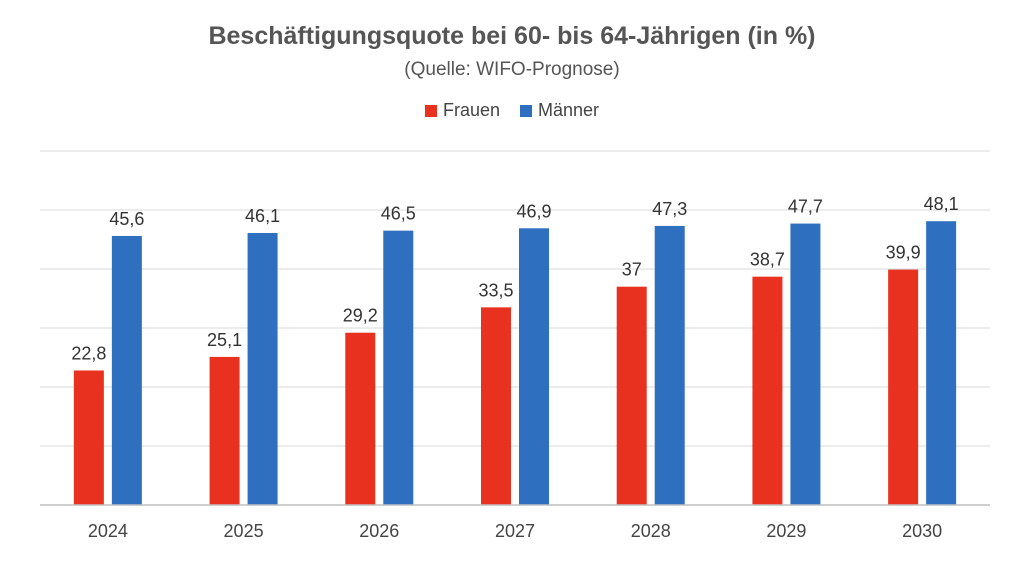 Image resolution: width=1024 pixels, height=587 pixels. I want to click on bar-frauen-2025, so click(224, 430).